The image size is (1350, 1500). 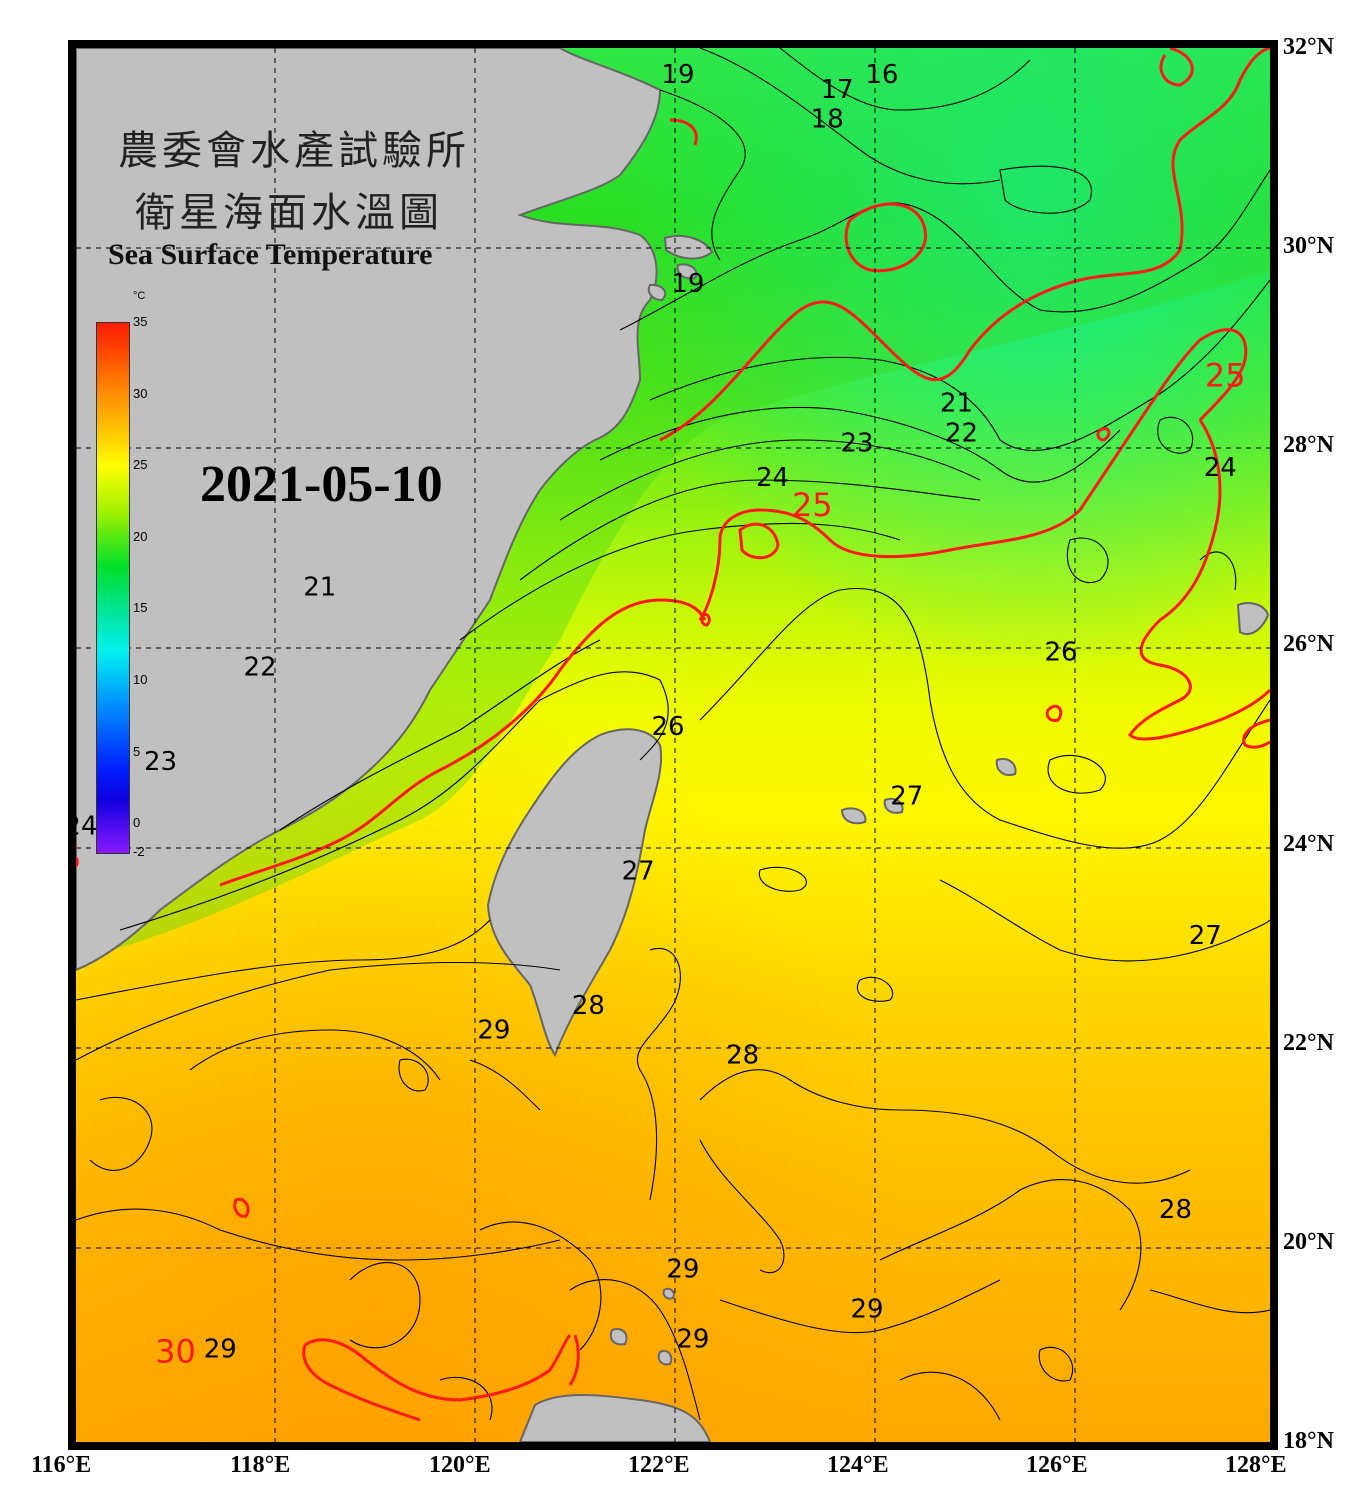 I want to click on land-taiwan, so click(x=574, y=893).